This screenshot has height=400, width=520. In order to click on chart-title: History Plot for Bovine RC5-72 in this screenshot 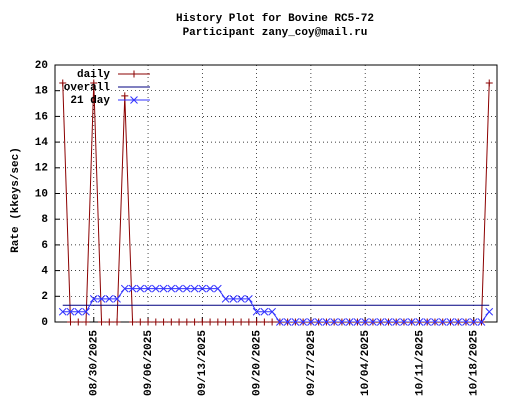, I will do `click(275, 19)`.